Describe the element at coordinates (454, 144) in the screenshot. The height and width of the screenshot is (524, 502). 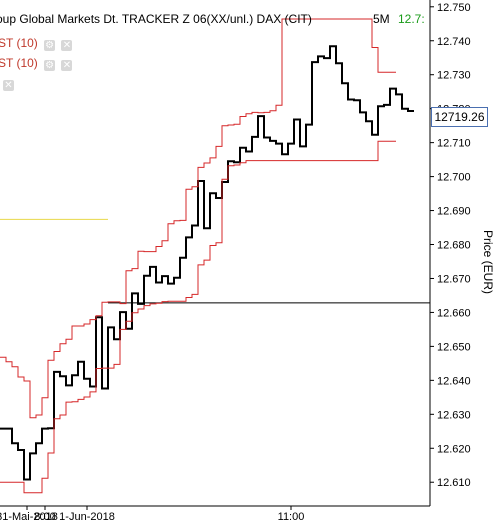
I see `y-tick-label: 12.710` at that location.